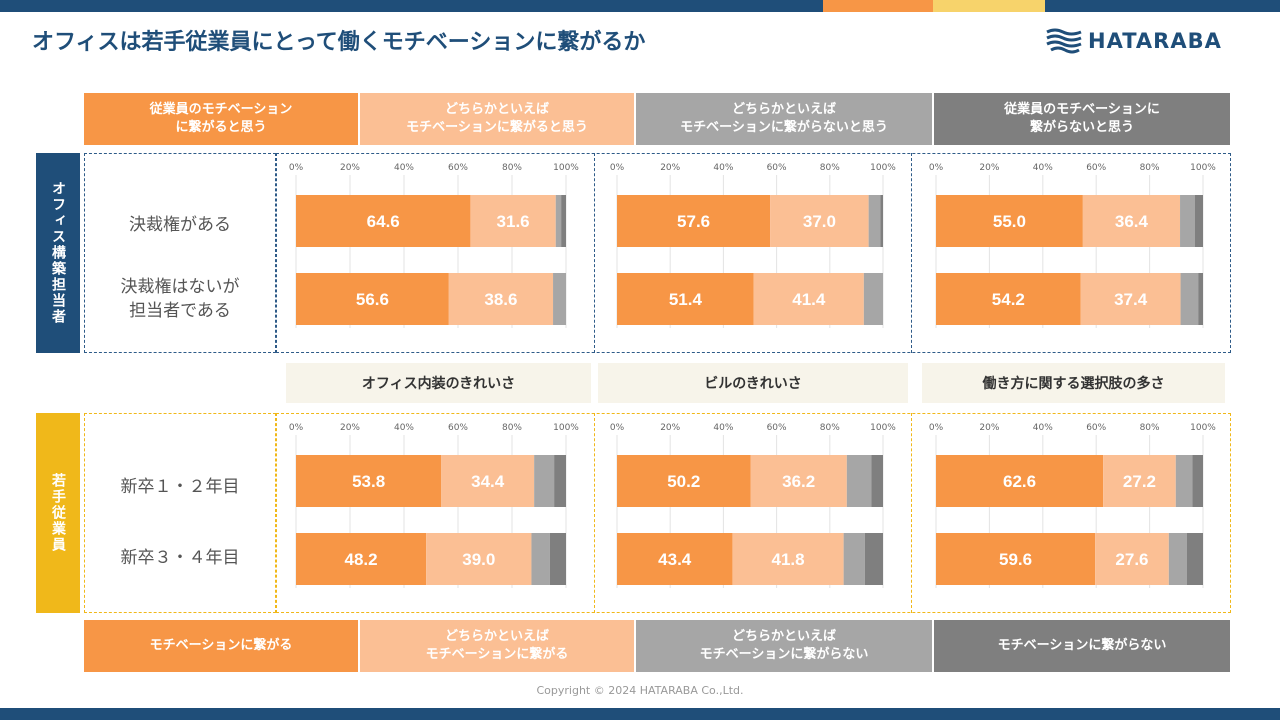 The image size is (1280, 720). Describe the element at coordinates (180, 558) in the screenshot. I see `row-label-new-grad-3-4: 新卒３・４年目` at that location.